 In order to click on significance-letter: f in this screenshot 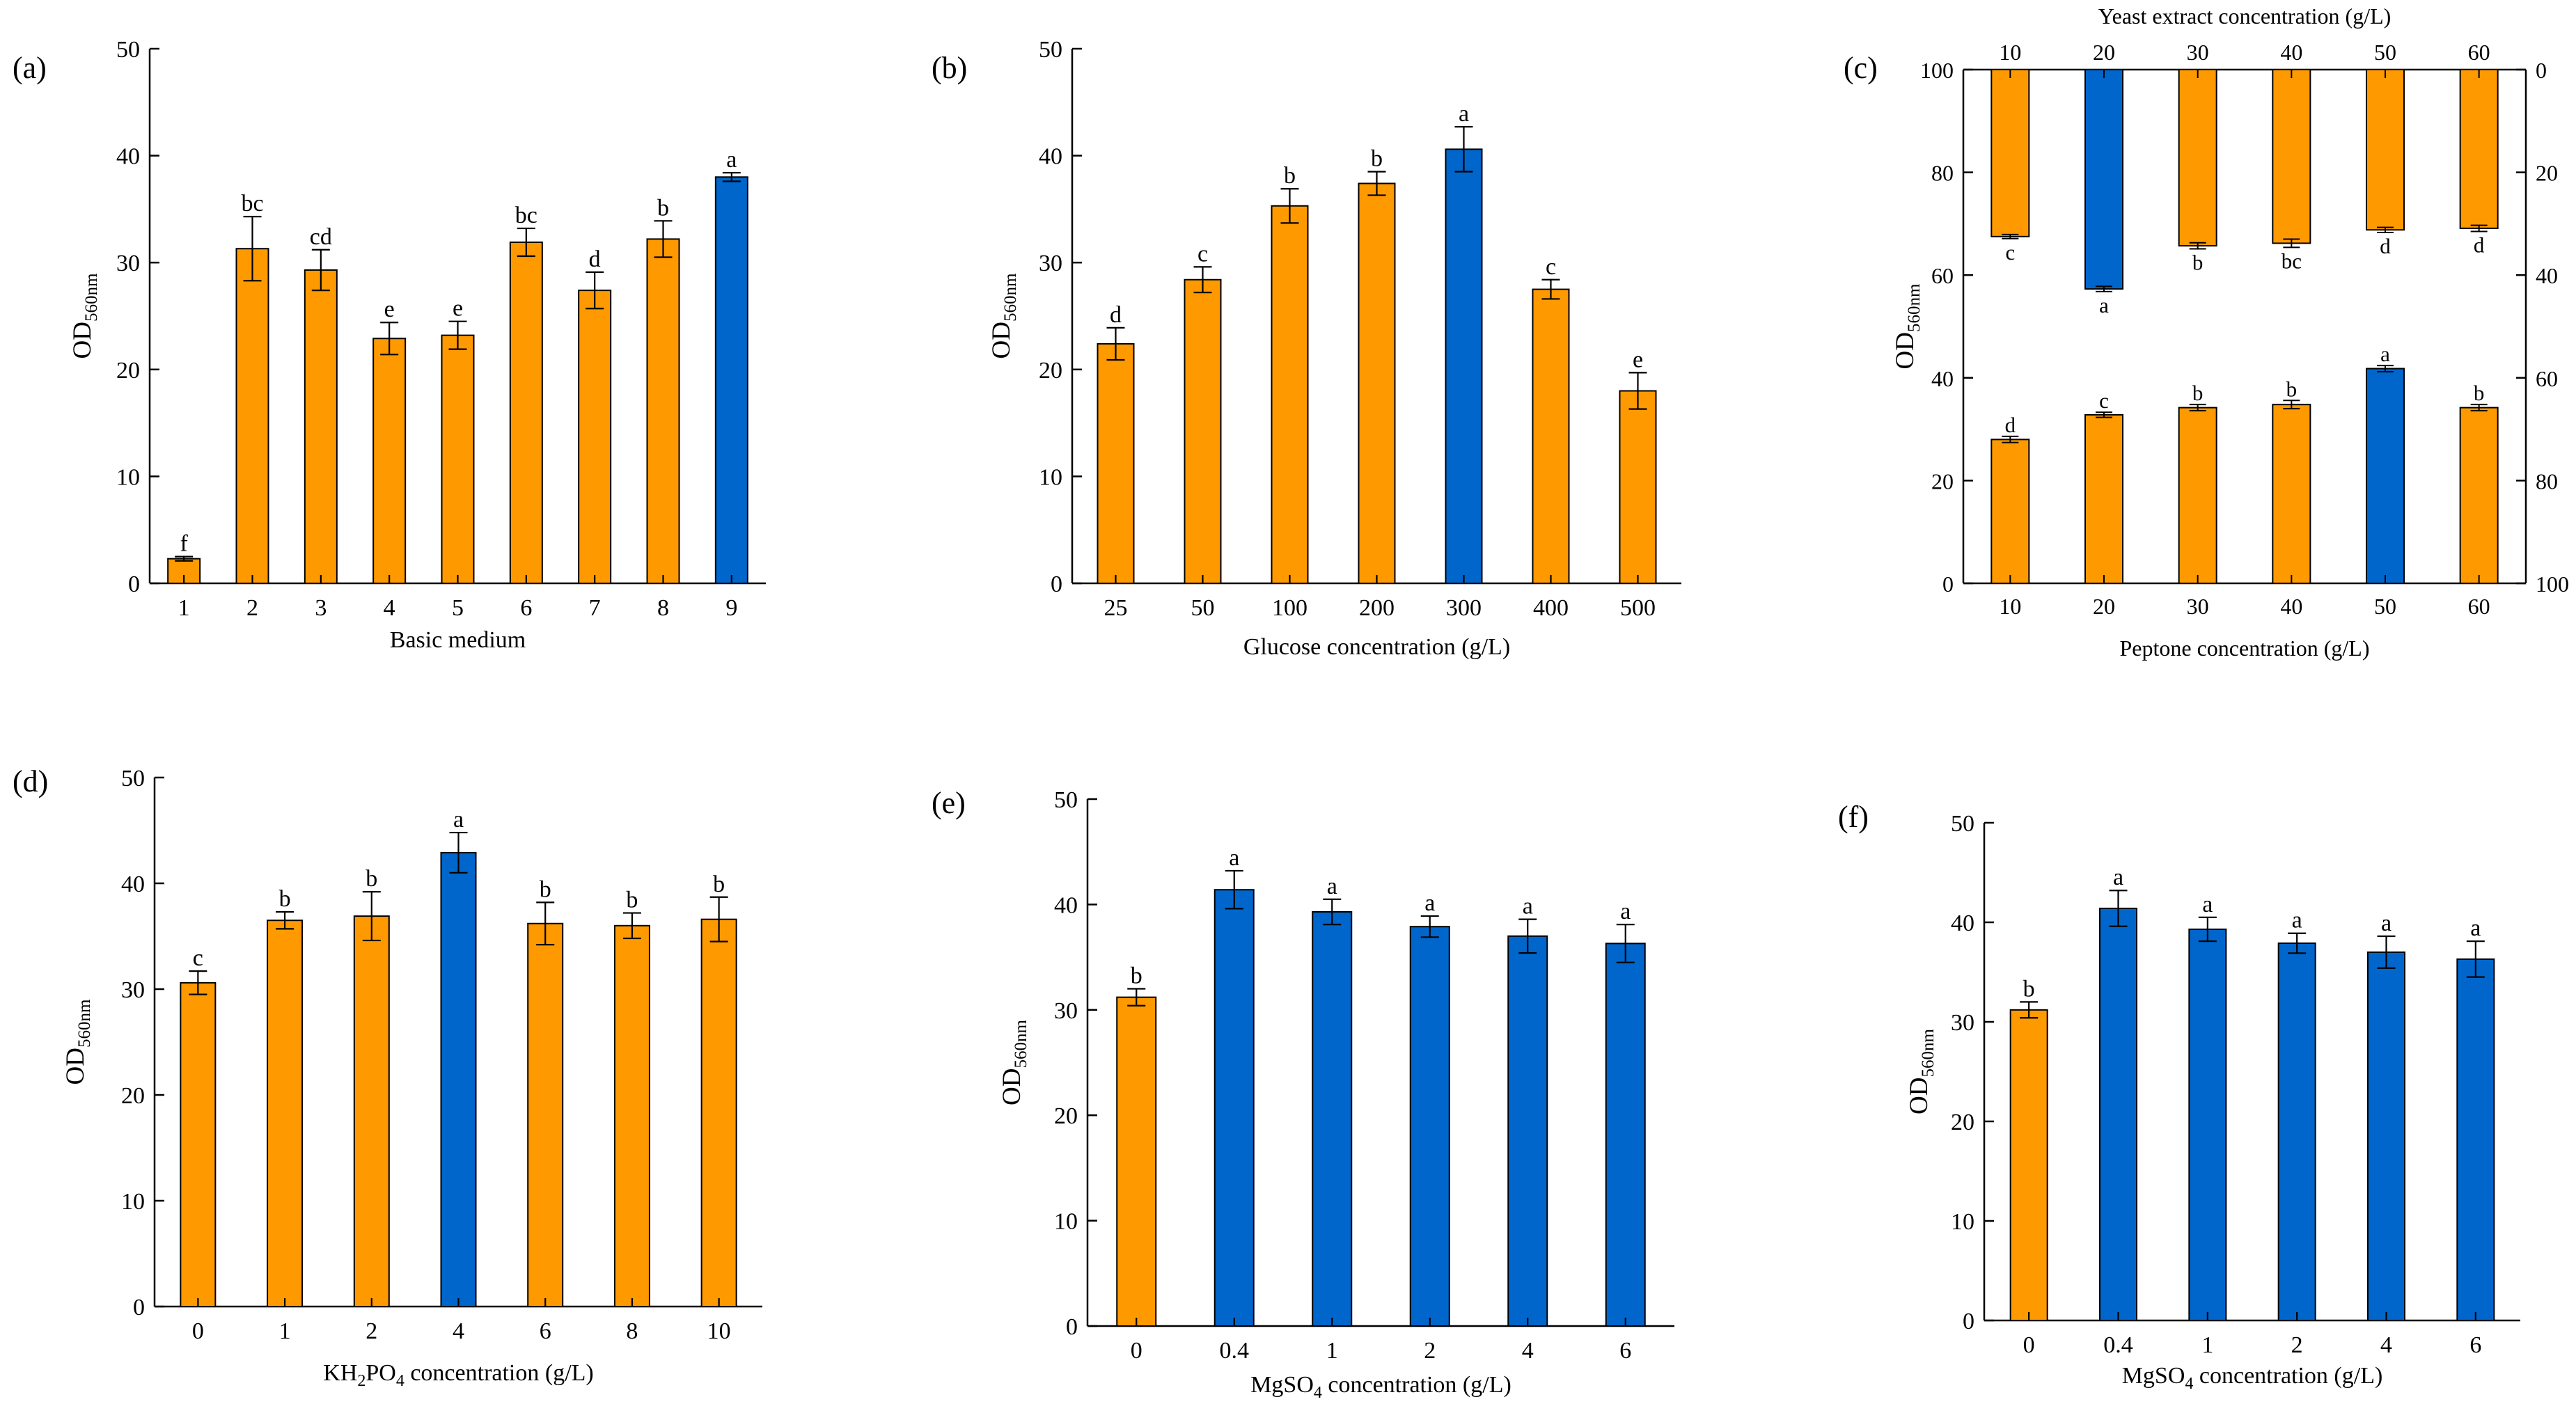, I will do `click(184, 544)`.